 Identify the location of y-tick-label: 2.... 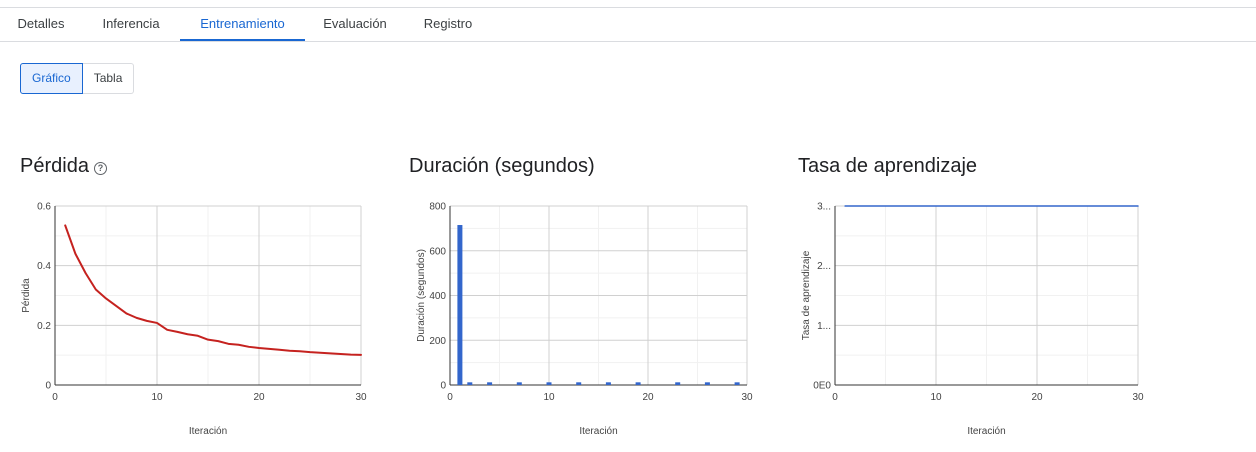
(824, 266).